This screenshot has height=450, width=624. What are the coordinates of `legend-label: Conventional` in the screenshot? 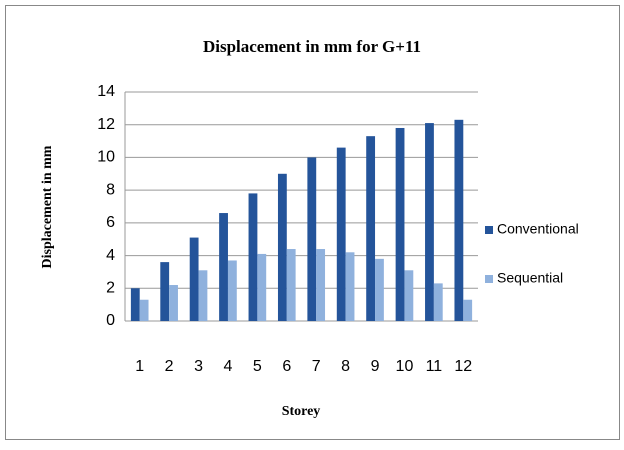 It's located at (538, 229).